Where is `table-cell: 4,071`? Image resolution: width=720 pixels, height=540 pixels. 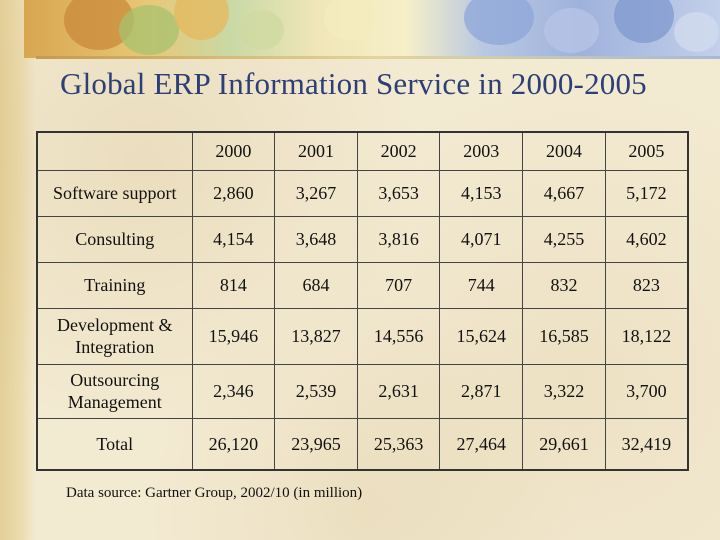
table-cell: 4,071 is located at coordinates (481, 239).